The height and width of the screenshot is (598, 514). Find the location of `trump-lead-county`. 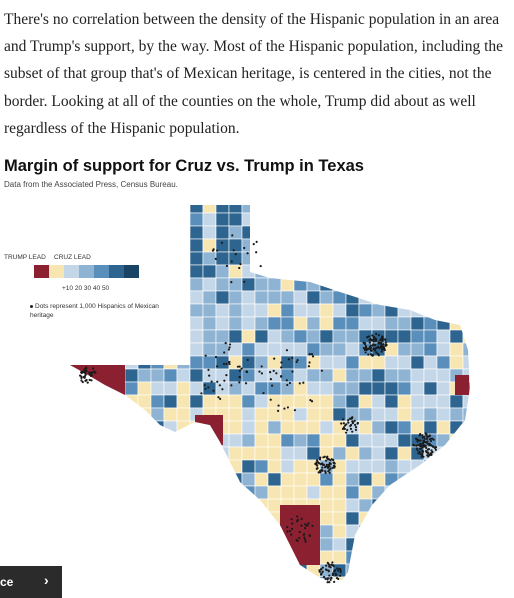

trump-lead-county is located at coordinates (300, 535).